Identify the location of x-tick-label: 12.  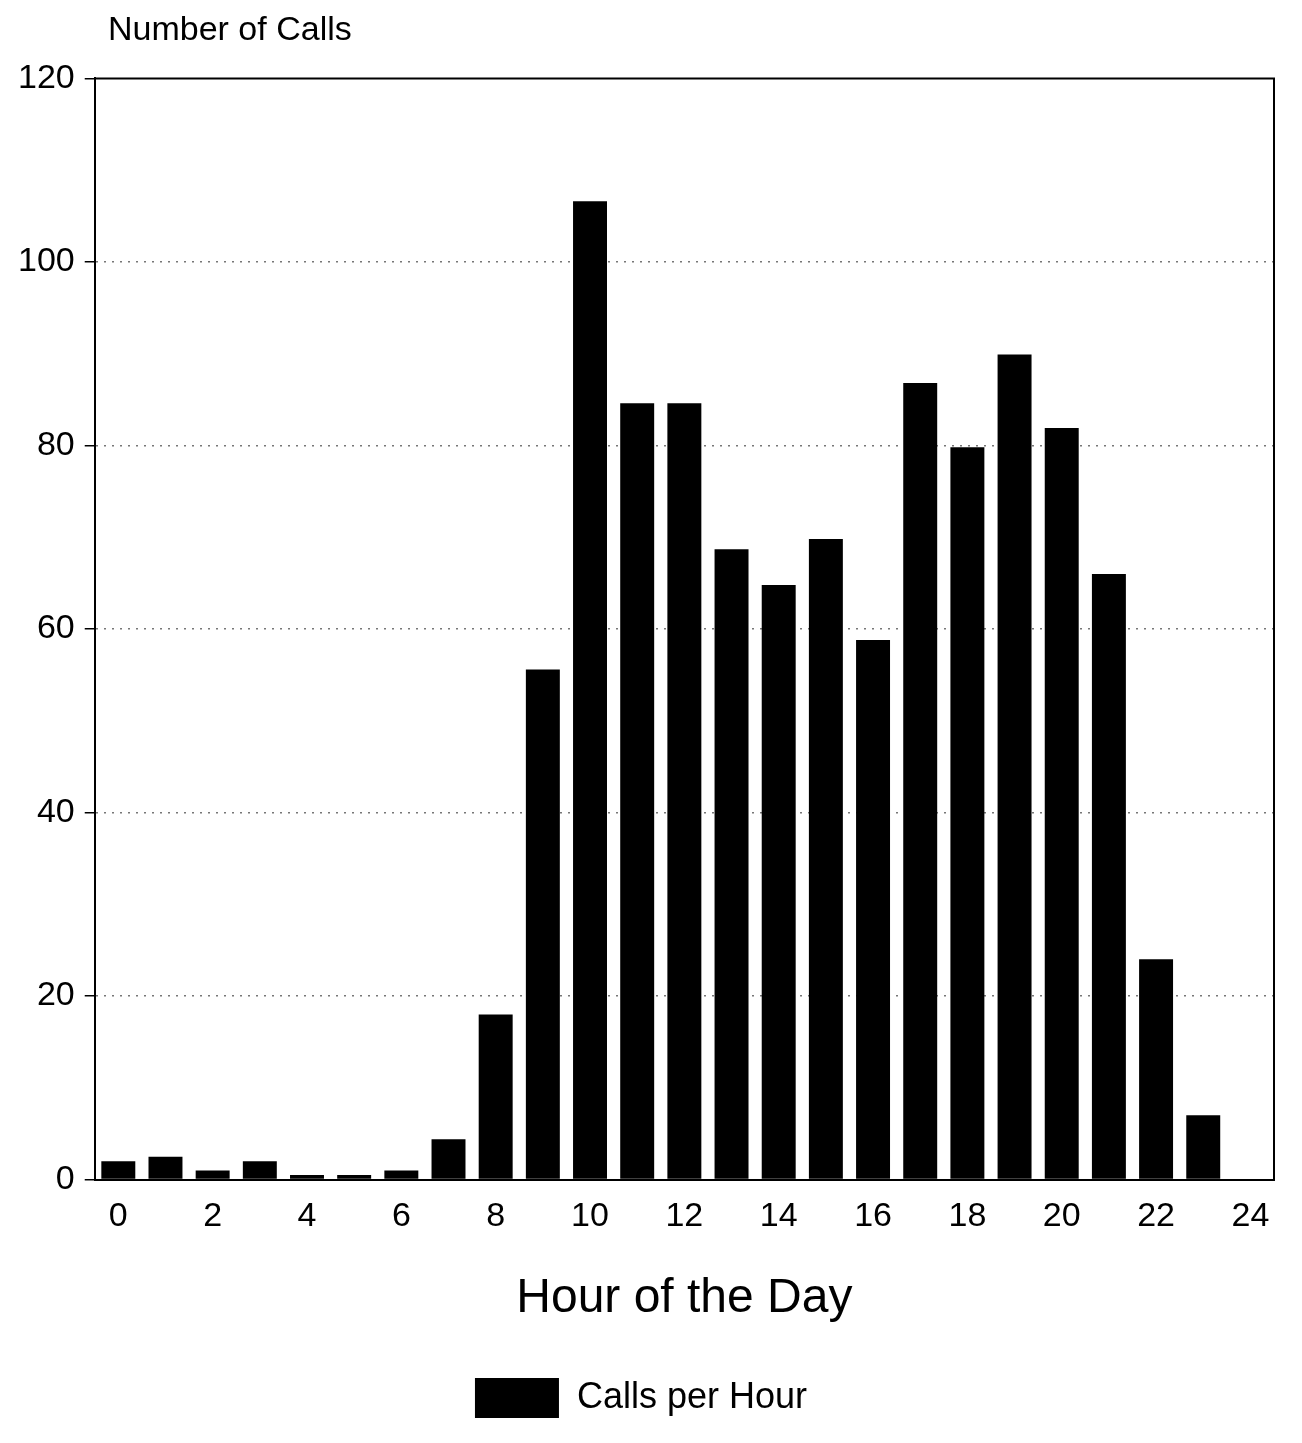
(684, 1214).